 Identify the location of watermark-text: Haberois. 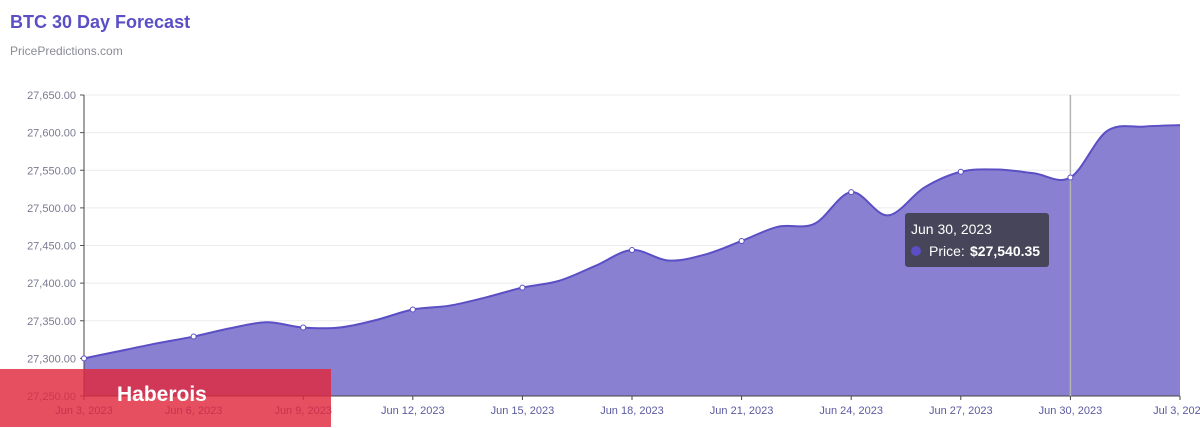
(162, 394).